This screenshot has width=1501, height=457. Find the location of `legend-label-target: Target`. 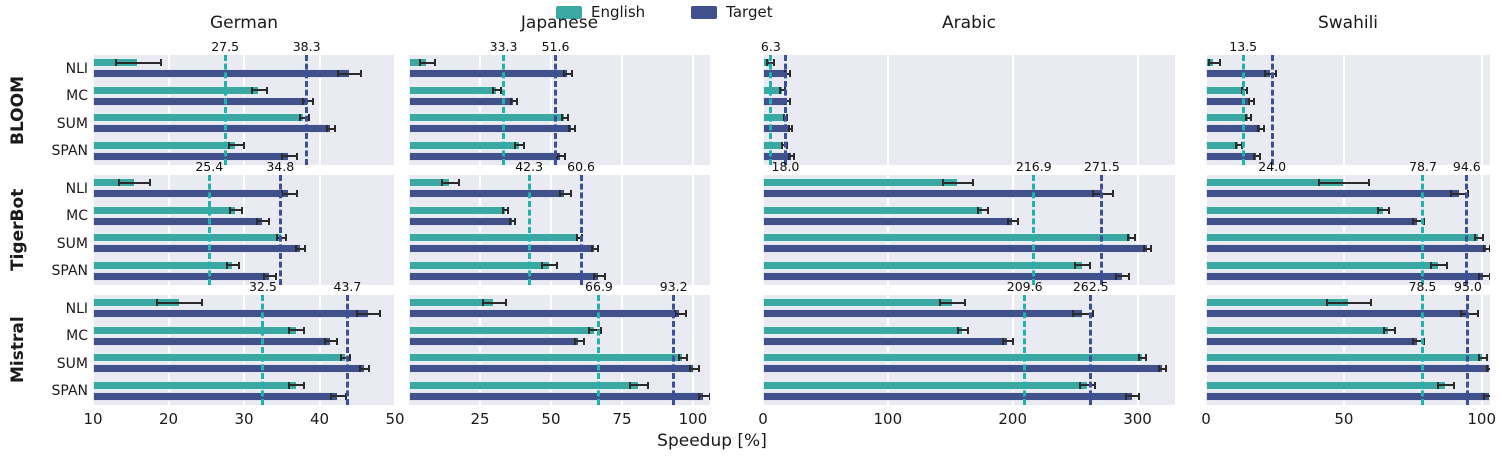

legend-label-target: Target is located at coordinates (749, 12).